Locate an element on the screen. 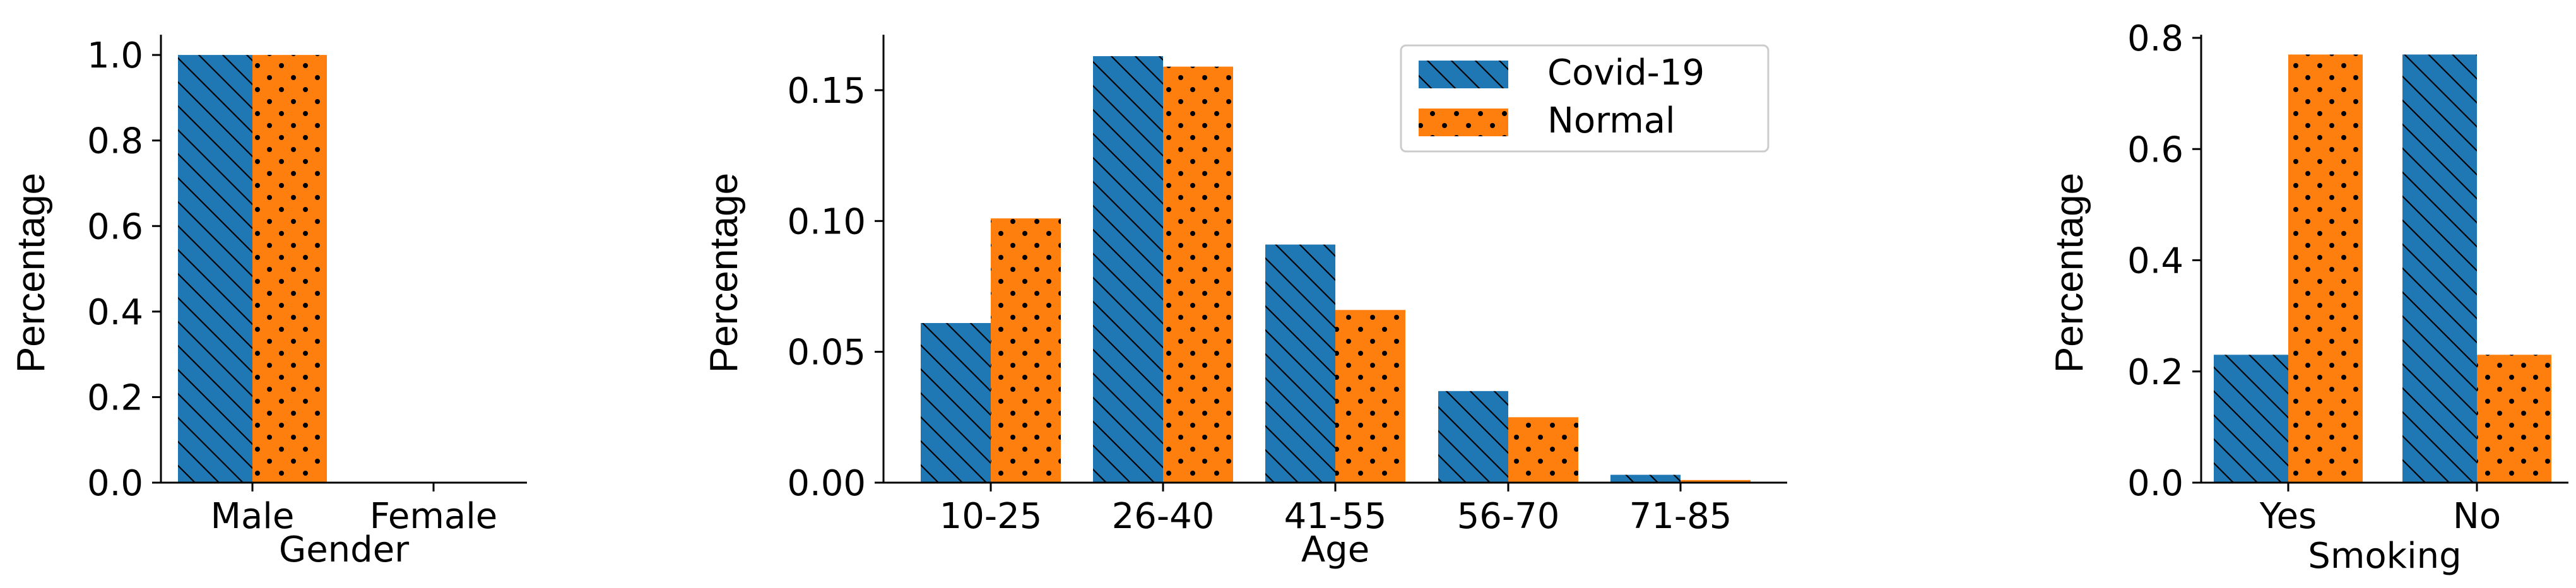 The width and height of the screenshot is (2576, 588). smoking-bar-covid-yes is located at coordinates (2251, 419).